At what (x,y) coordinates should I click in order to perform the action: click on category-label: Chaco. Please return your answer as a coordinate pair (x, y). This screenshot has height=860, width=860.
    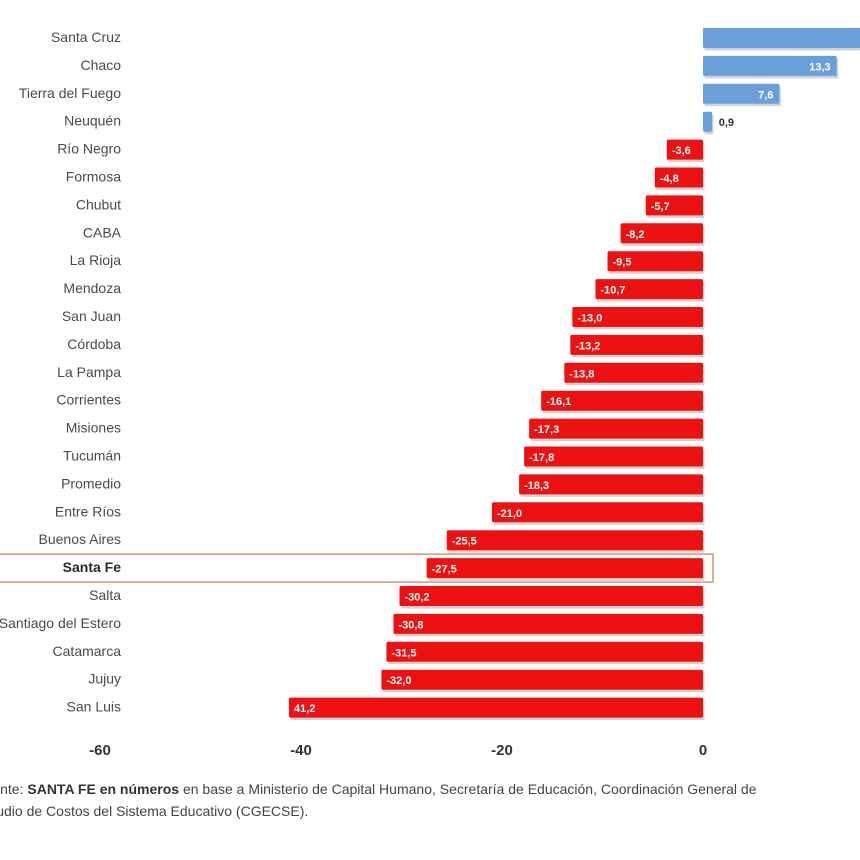
    Looking at the image, I should click on (101, 65).